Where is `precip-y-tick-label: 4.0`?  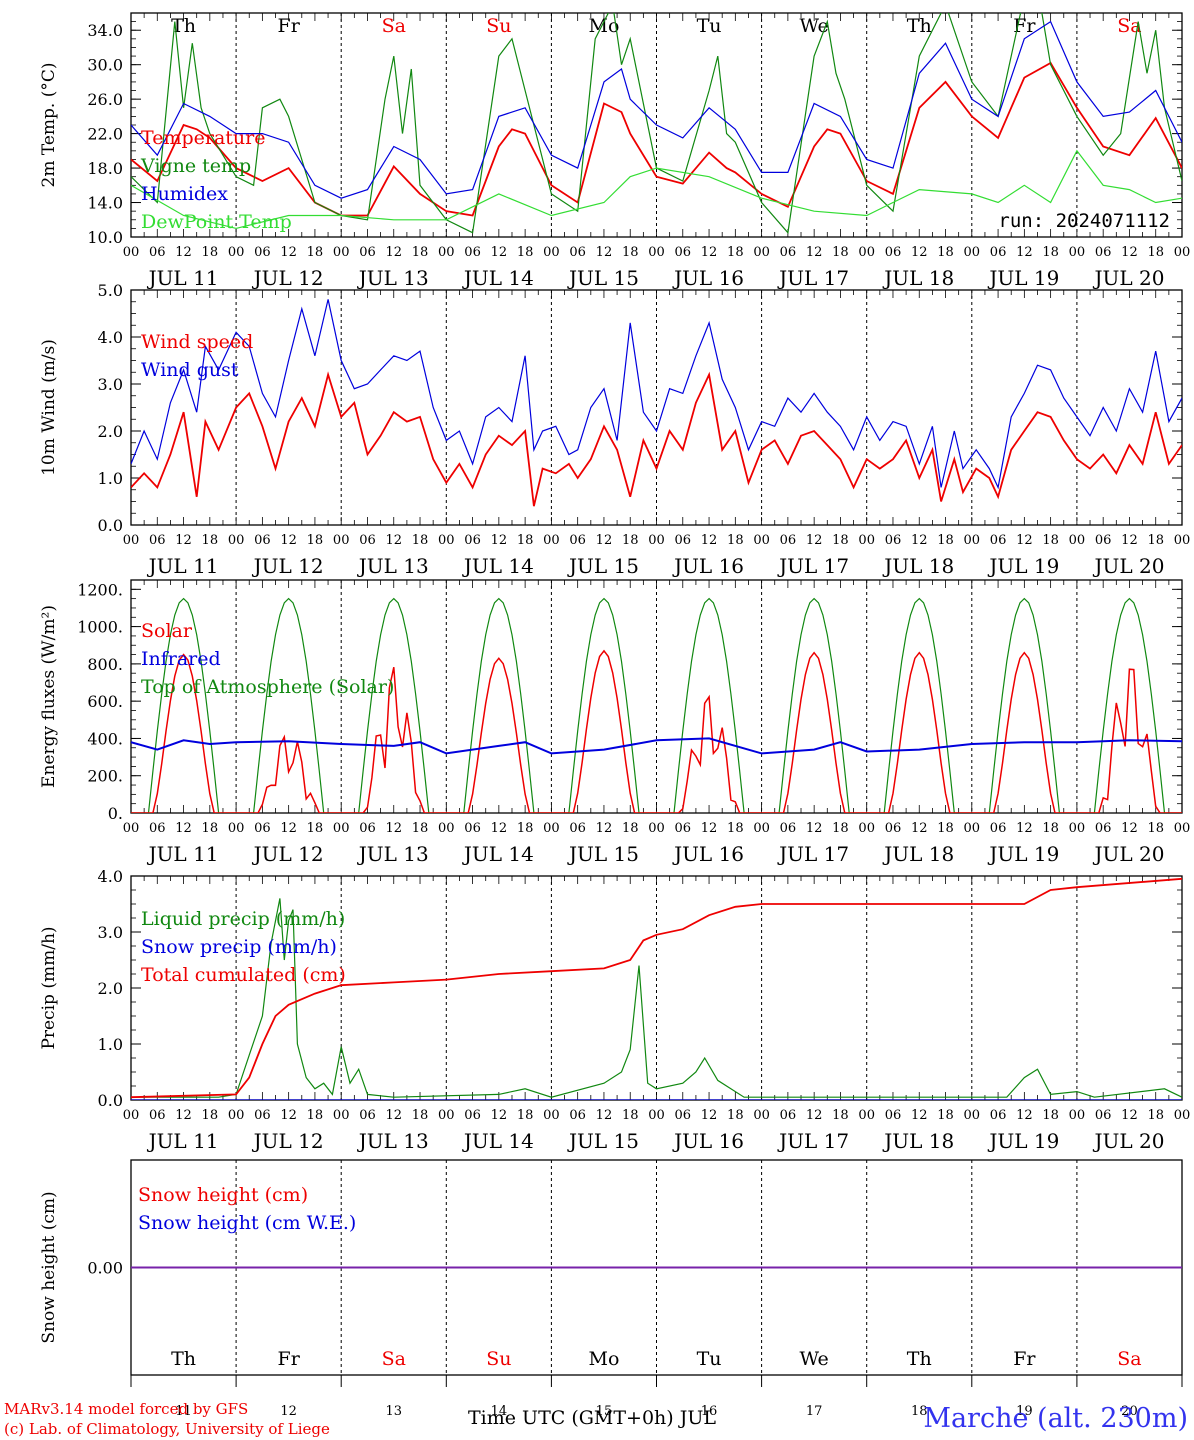 precip-y-tick-label: 4.0 is located at coordinates (110, 876).